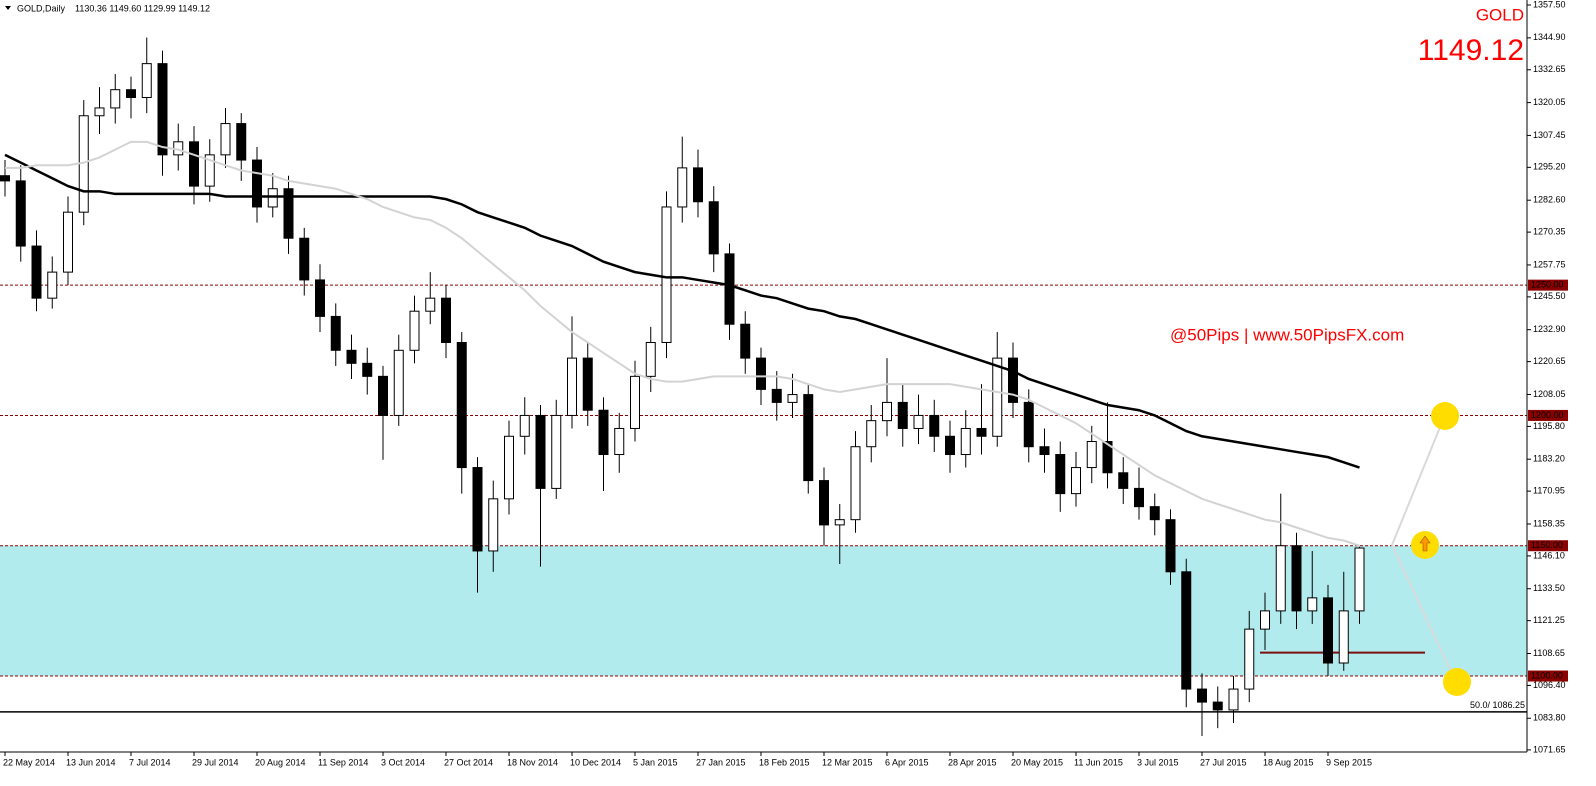 The image size is (1596, 786). Describe the element at coordinates (1288, 762) in the screenshot. I see `x-tick-label: 18 Aug 2015` at that location.